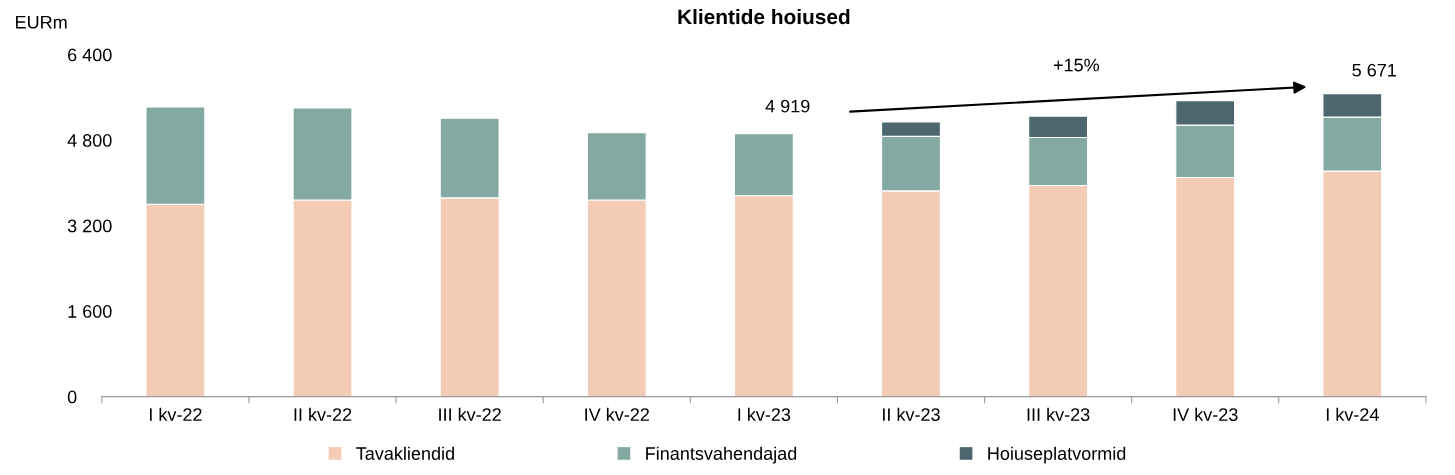 The image size is (1455, 475). I want to click on x-tick-label: I kv-22, so click(175, 414).